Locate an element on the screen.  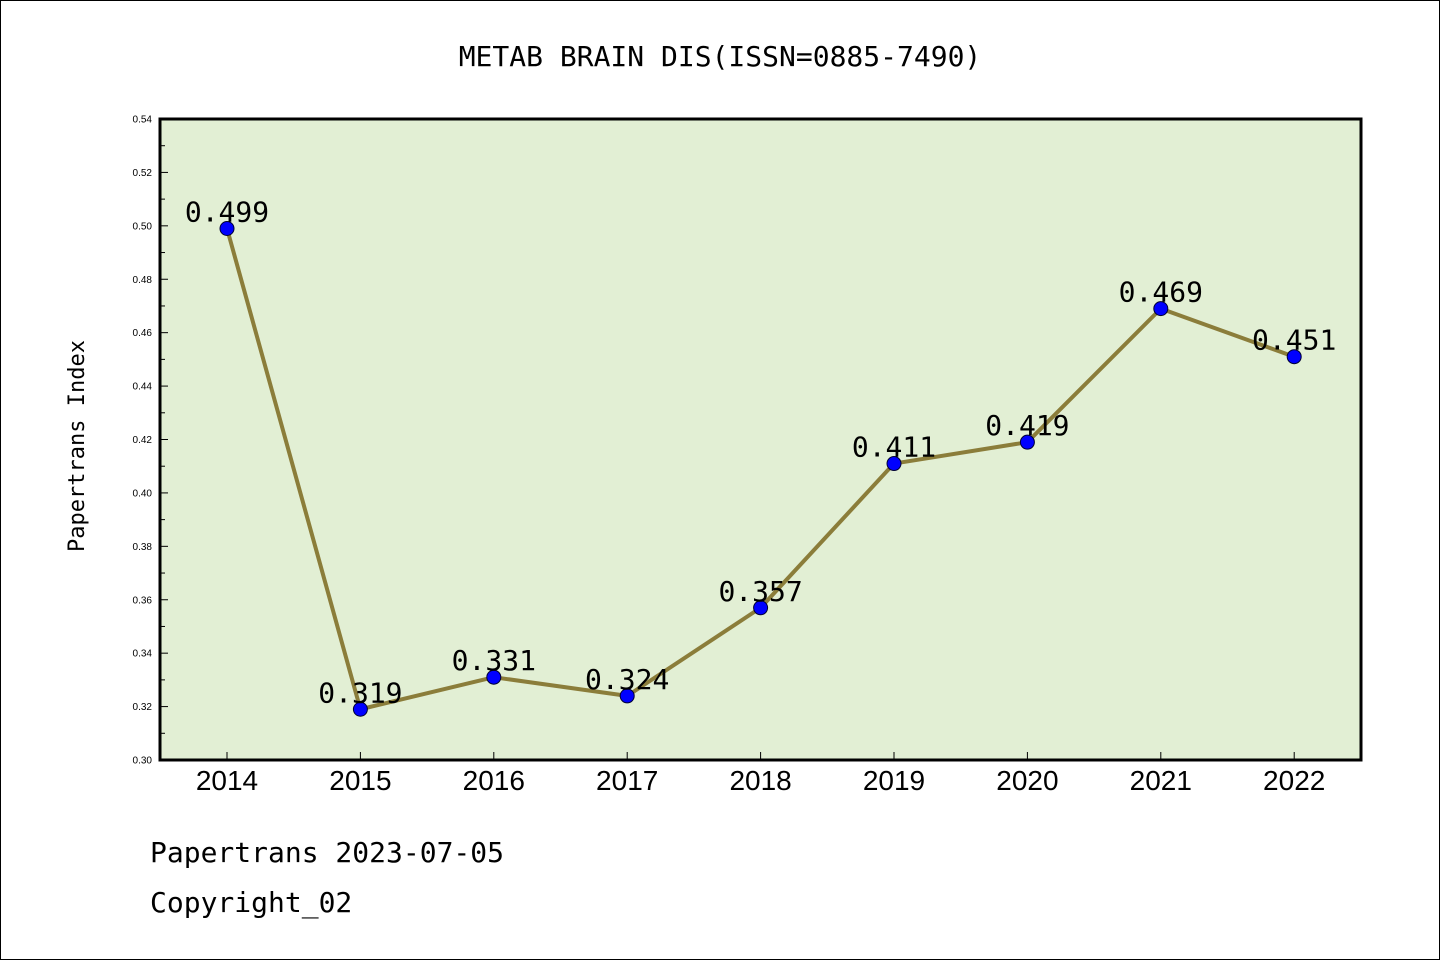
y-tick-label: 0.30 is located at coordinates (143, 761).